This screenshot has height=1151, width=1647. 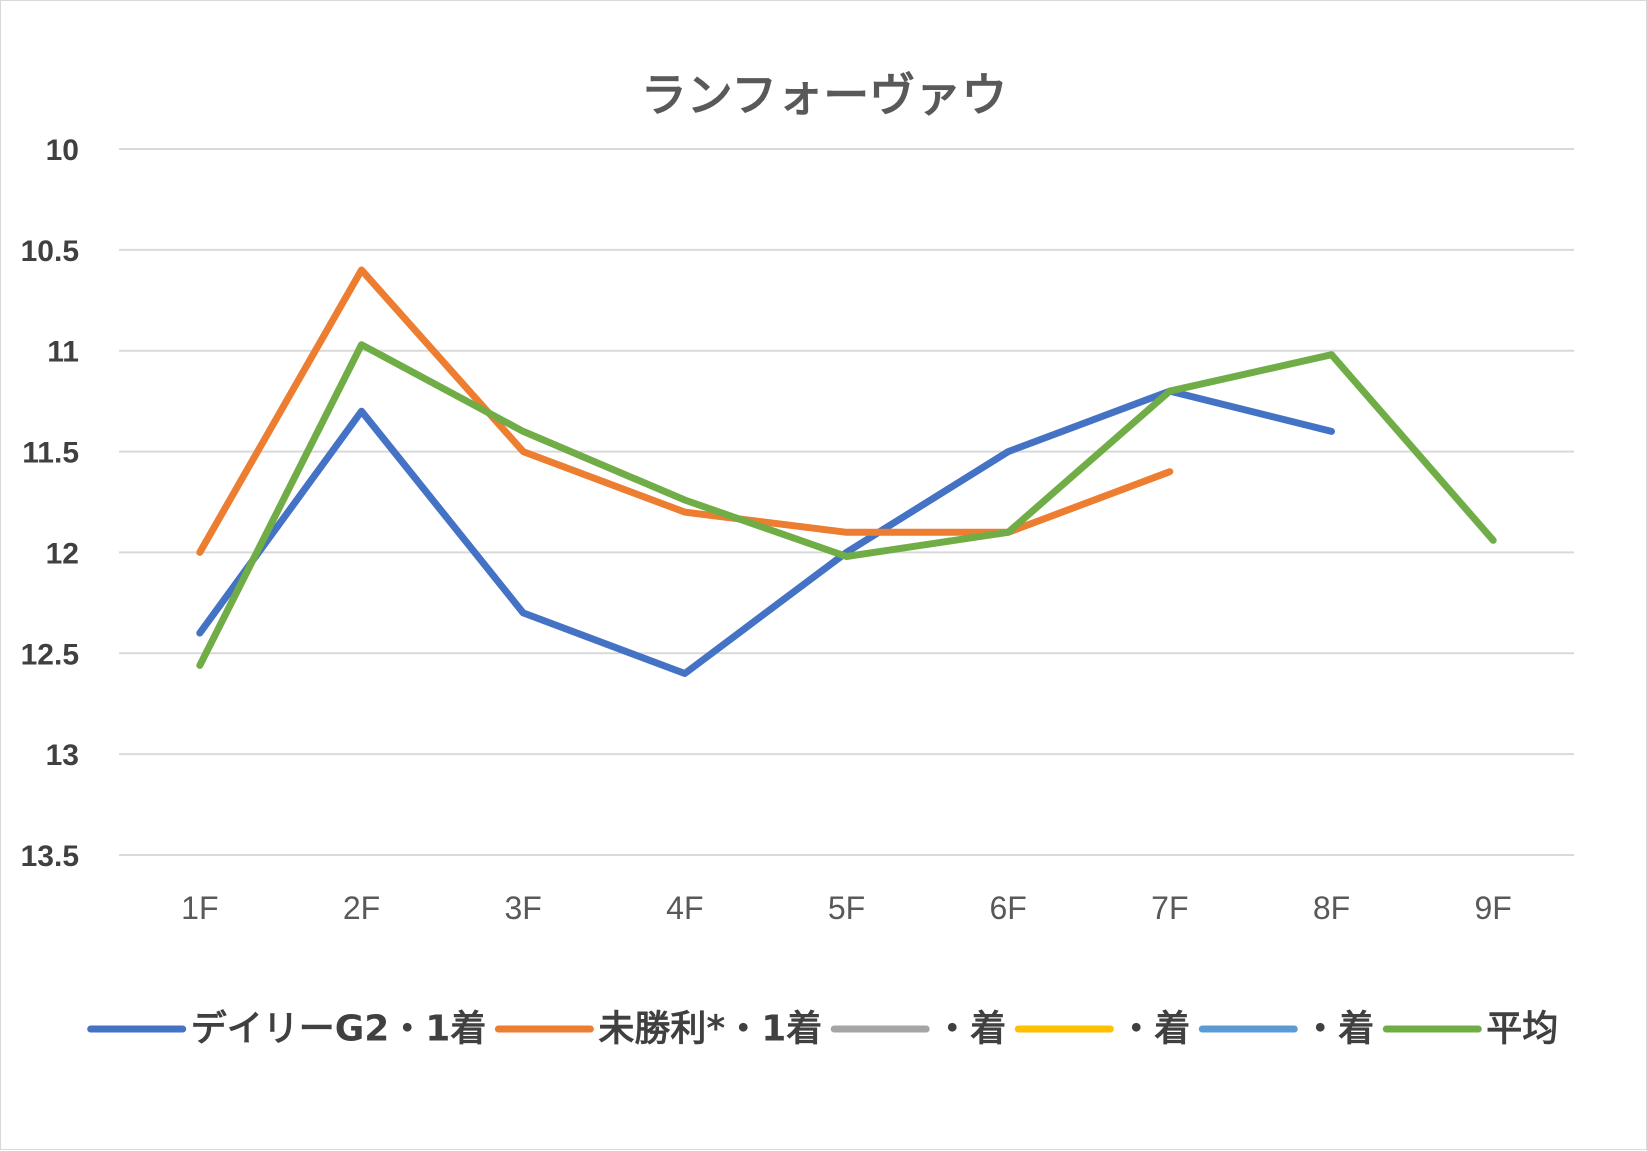 What do you see at coordinates (339, 1029) in the screenshot?
I see `legend-label: デイリーG2・1着` at bounding box center [339, 1029].